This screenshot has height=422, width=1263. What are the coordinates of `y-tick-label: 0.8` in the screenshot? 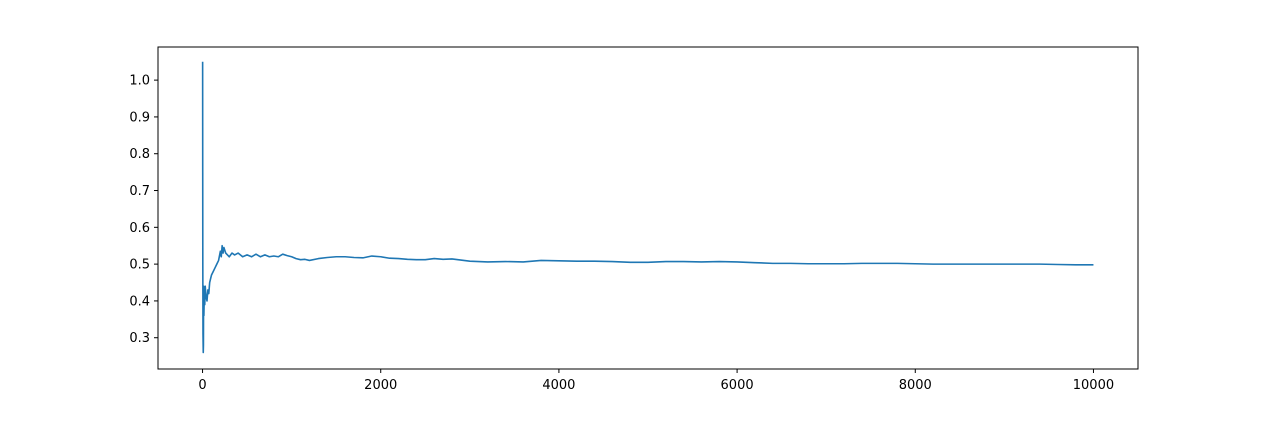 It's located at (139, 154).